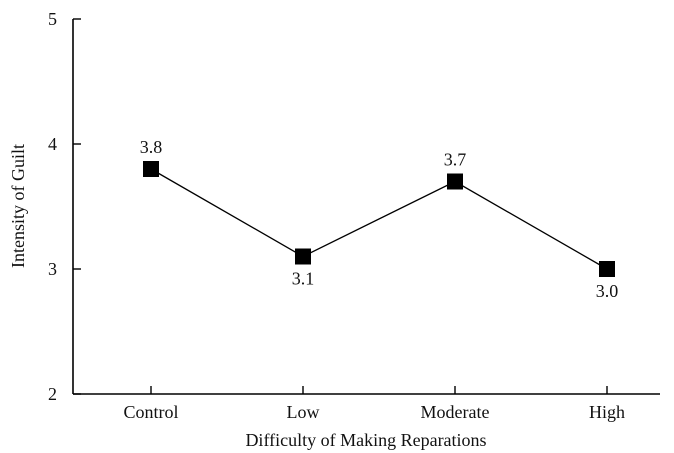  I want to click on y-tick-label: 4, so click(52, 144).